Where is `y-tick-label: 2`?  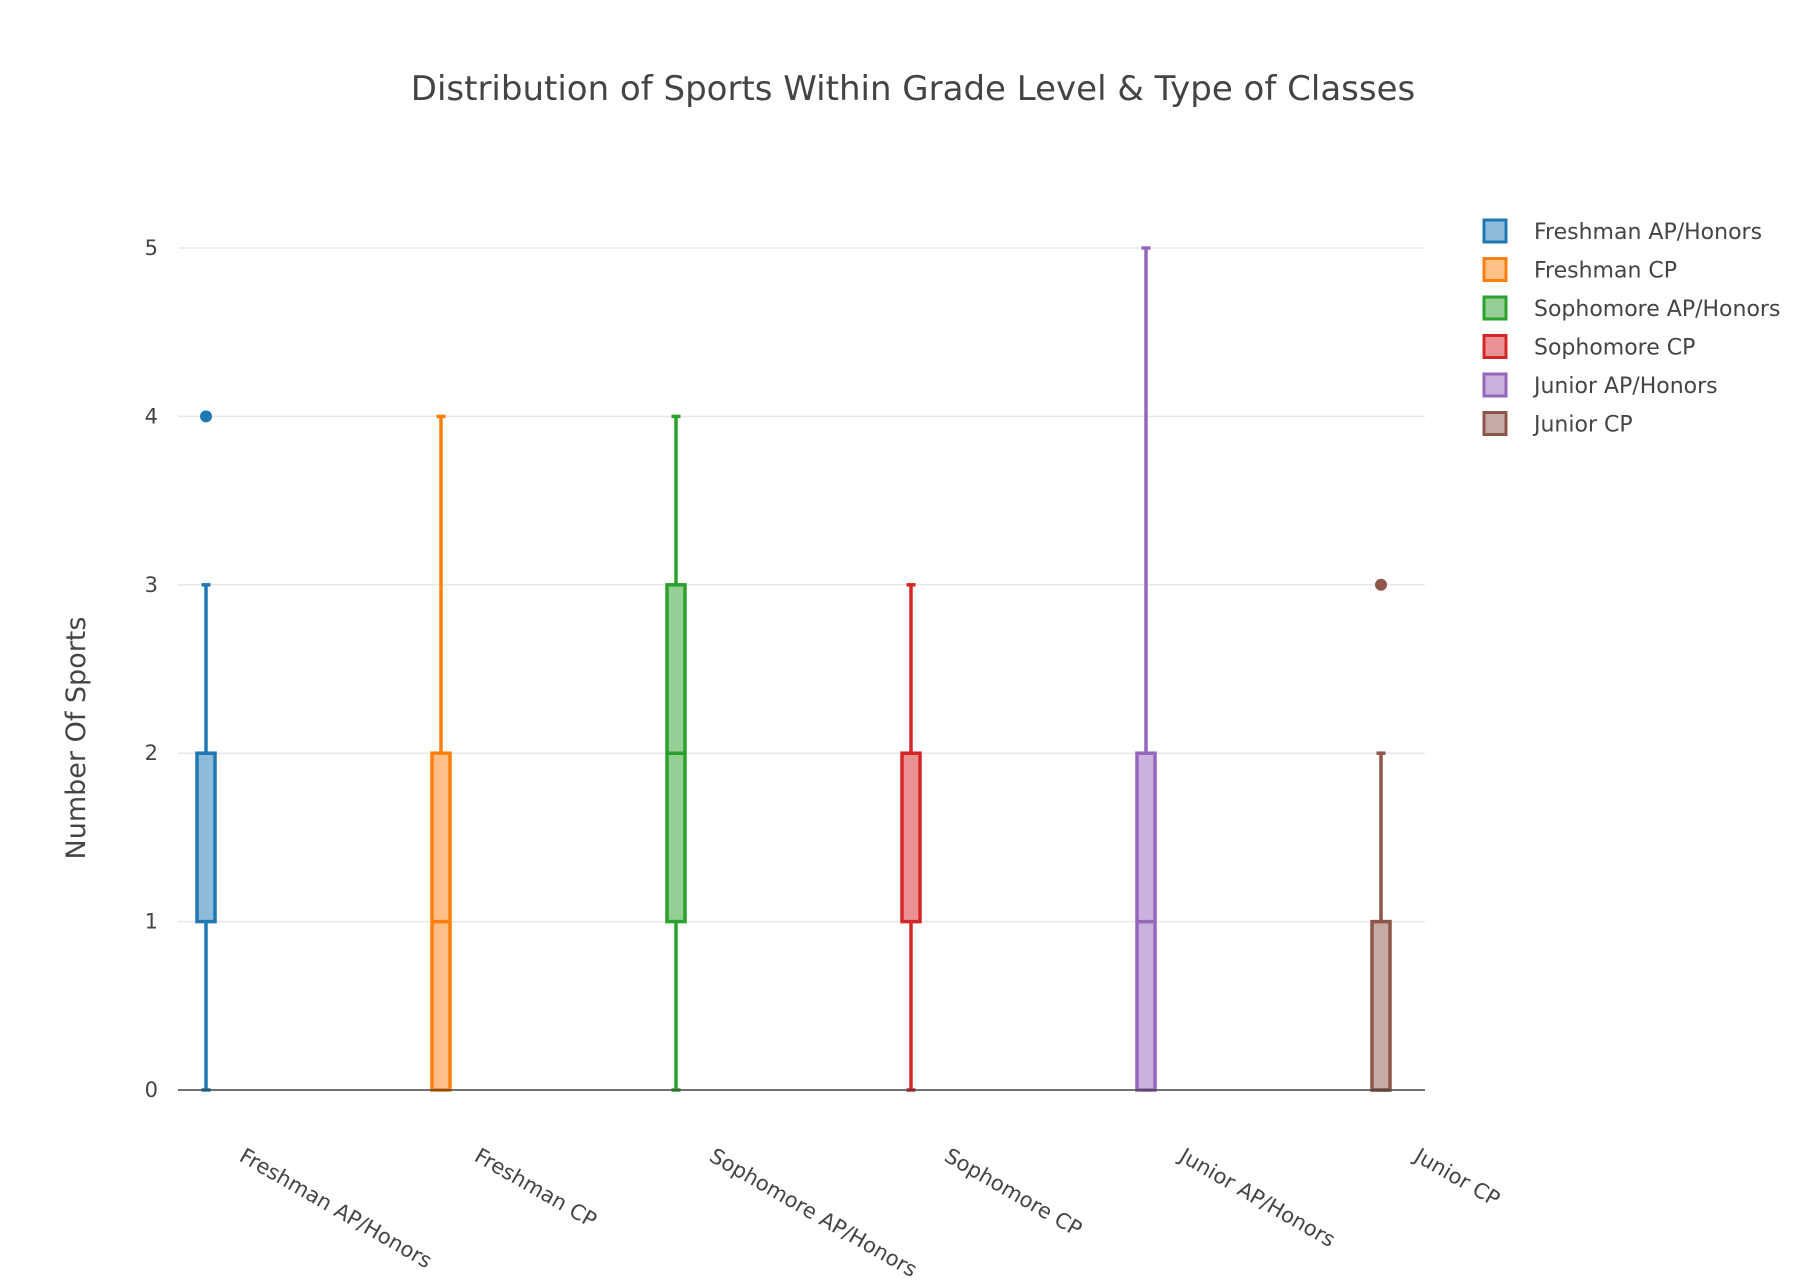 y-tick-label: 2 is located at coordinates (151, 753).